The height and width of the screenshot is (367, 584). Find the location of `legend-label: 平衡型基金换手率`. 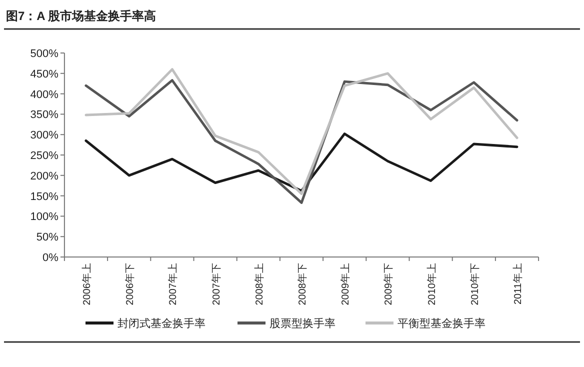

legend-label: 平衡型基金换手率 is located at coordinates (442, 323).